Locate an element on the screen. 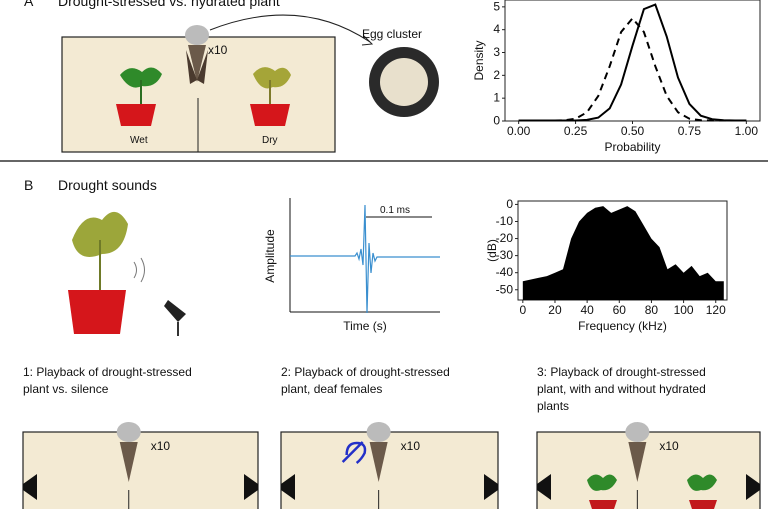 This screenshot has height=509, width=768. scale-label: 0.1 ms is located at coordinates (395, 210).